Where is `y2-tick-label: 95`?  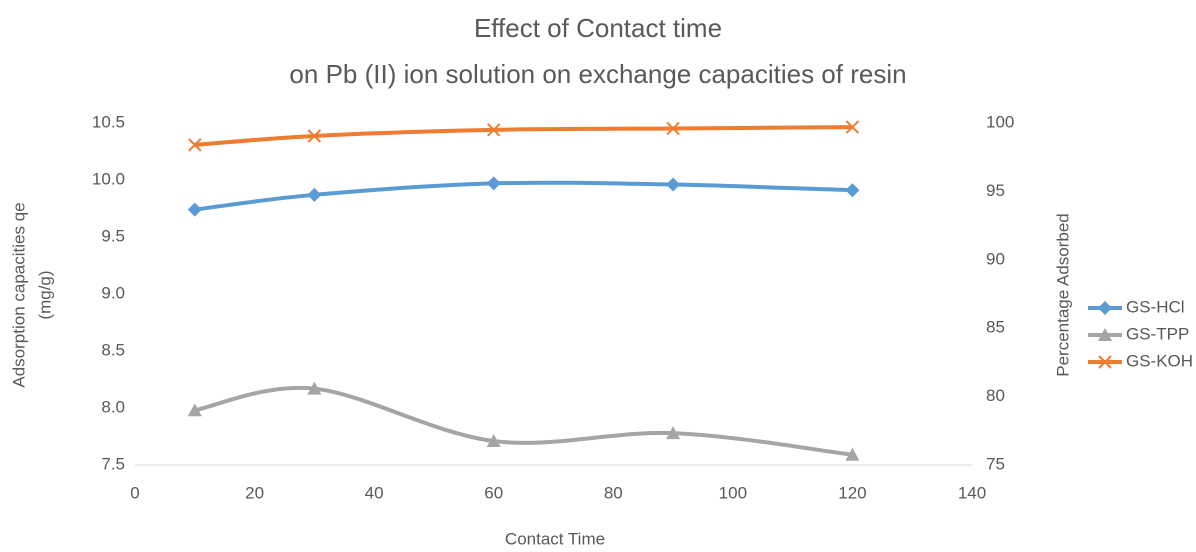
y2-tick-label: 95 is located at coordinates (995, 190).